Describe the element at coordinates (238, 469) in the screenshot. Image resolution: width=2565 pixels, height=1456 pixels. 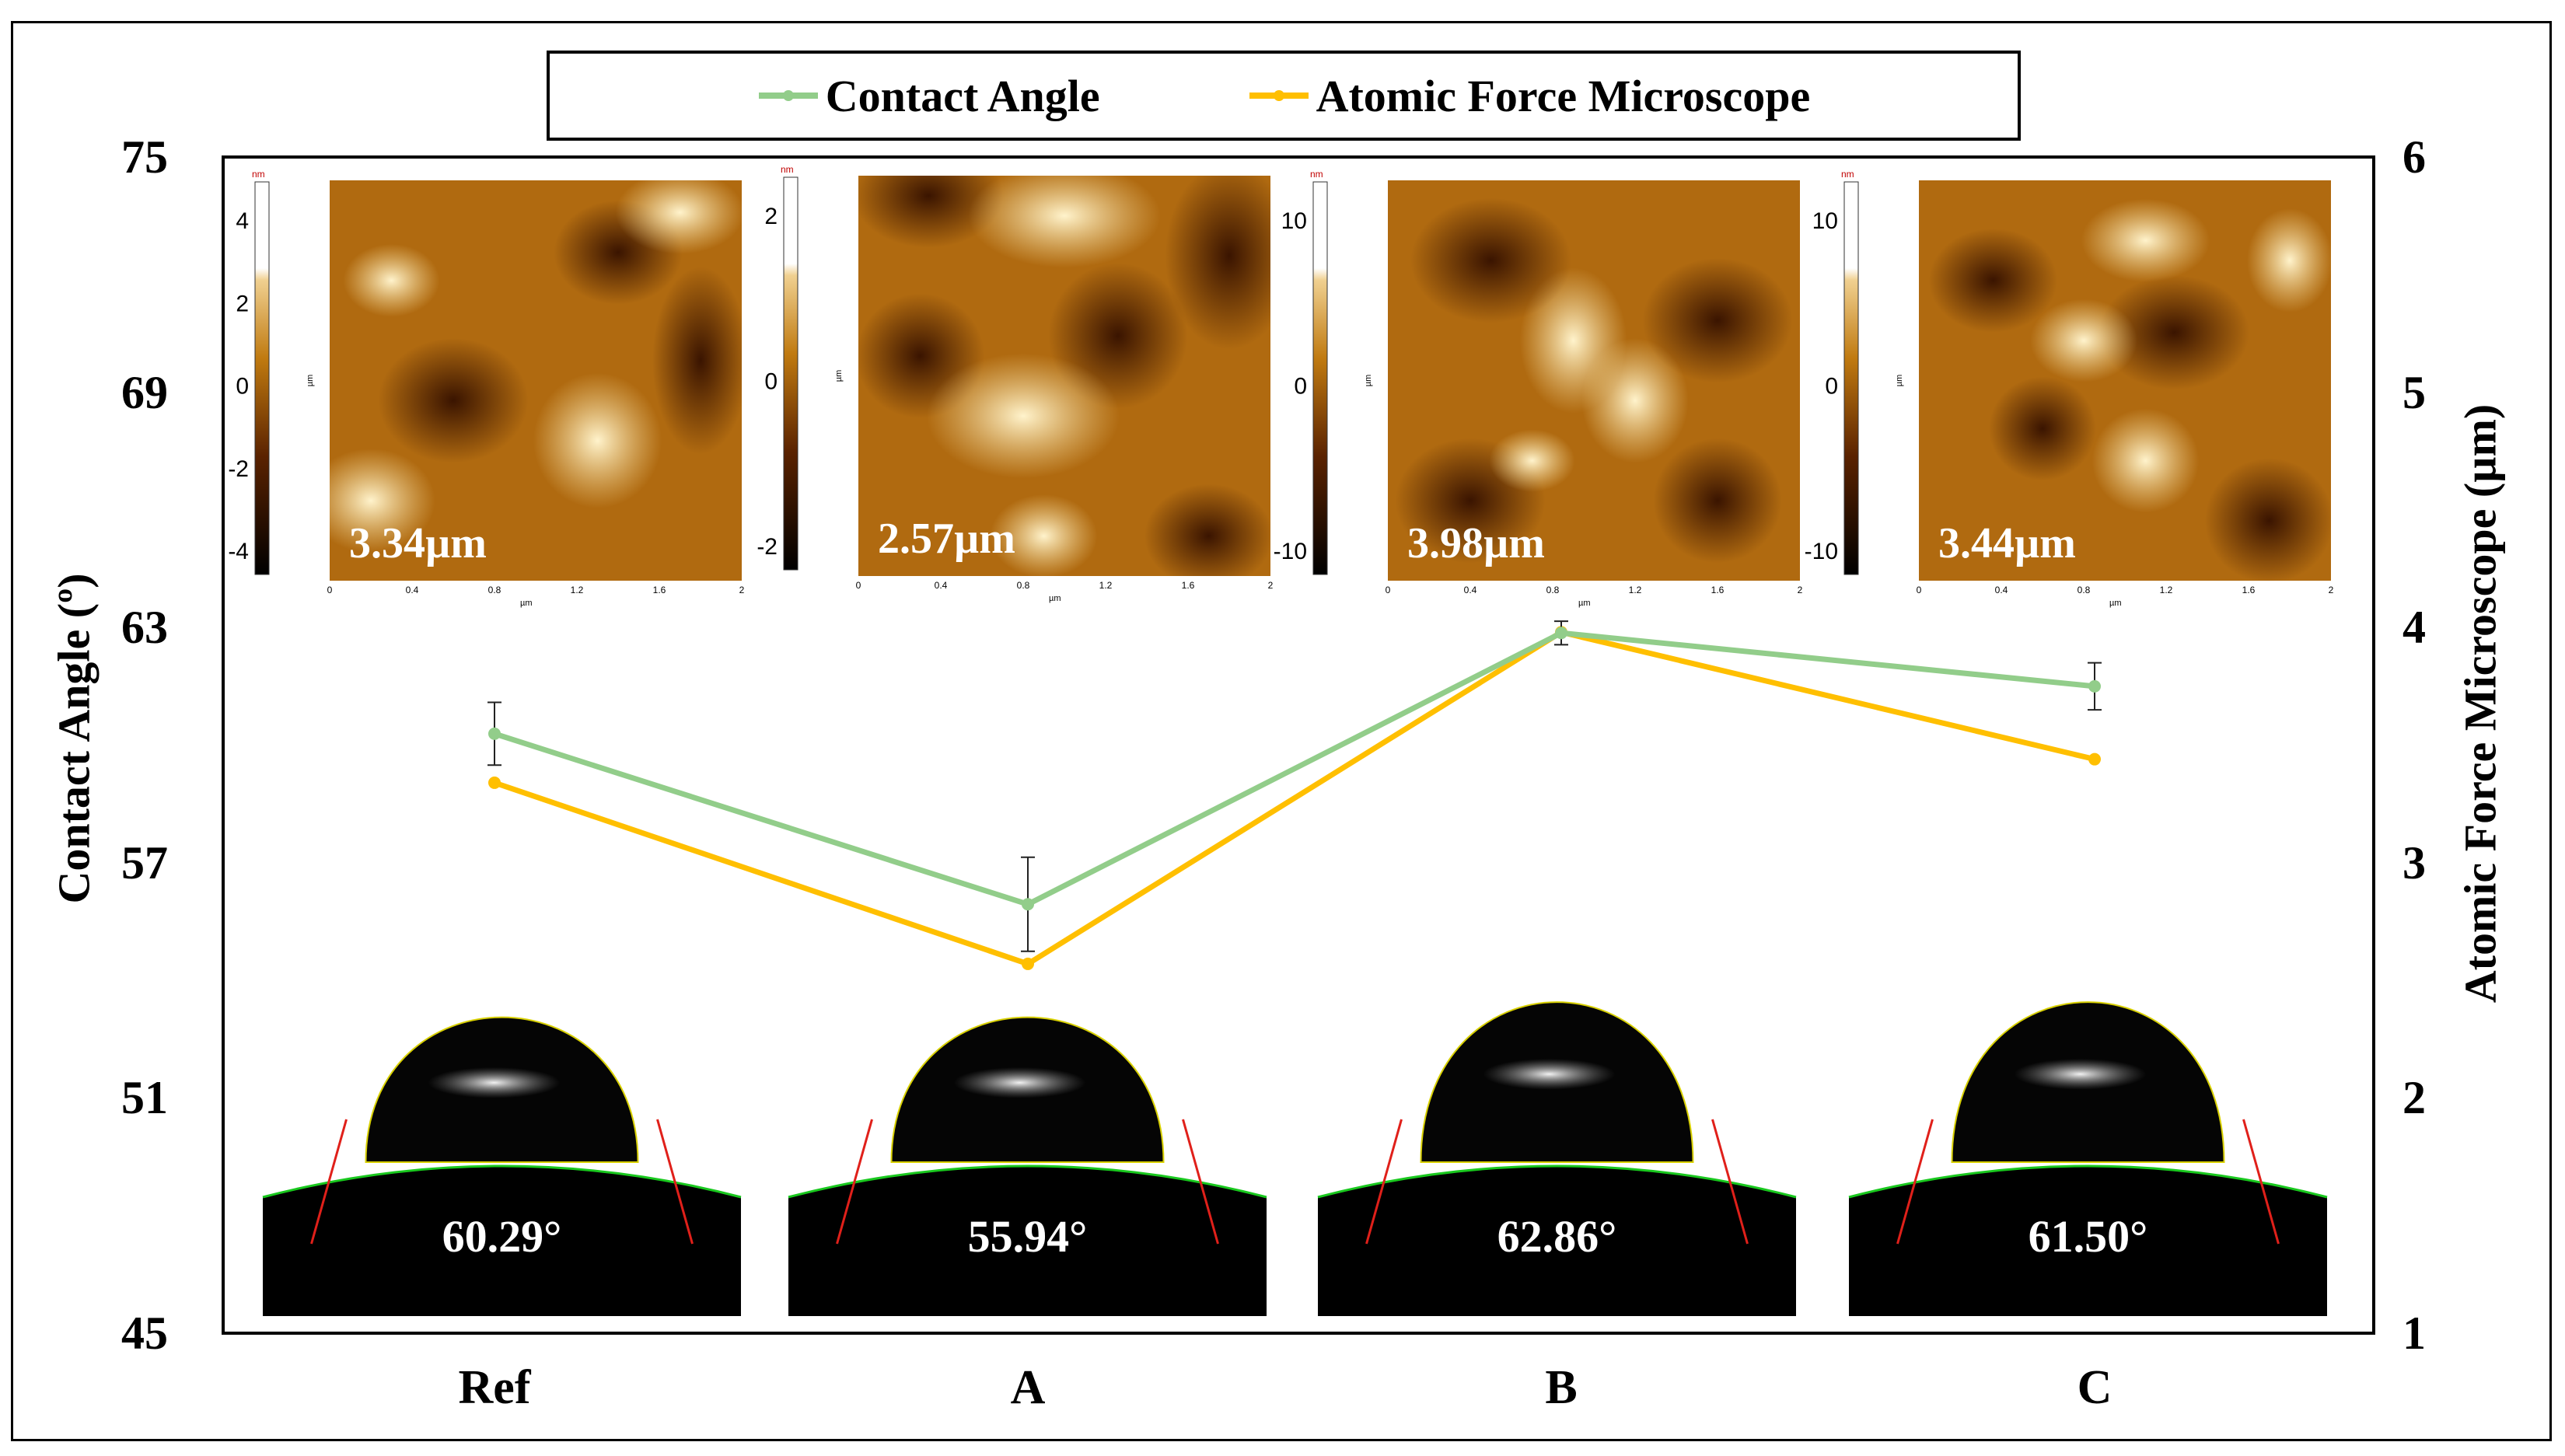
I see `afm-colorbar-tick: -2` at that location.